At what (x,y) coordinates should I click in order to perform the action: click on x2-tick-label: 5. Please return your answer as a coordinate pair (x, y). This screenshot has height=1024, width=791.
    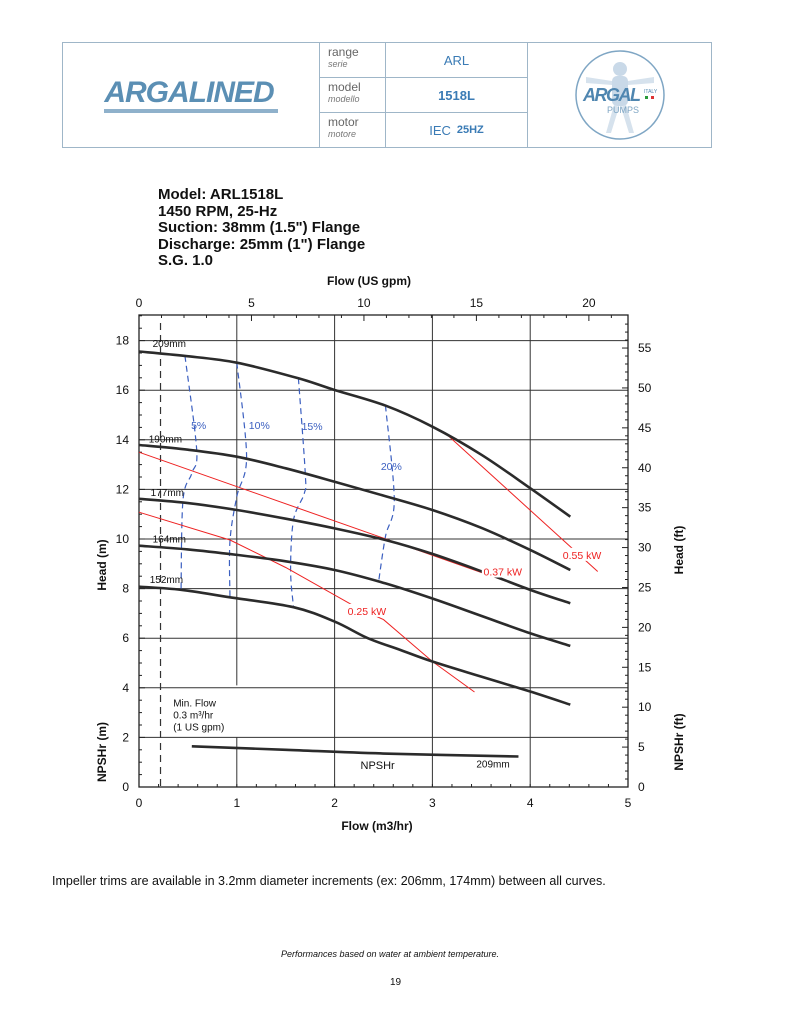
    Looking at the image, I should click on (251, 303).